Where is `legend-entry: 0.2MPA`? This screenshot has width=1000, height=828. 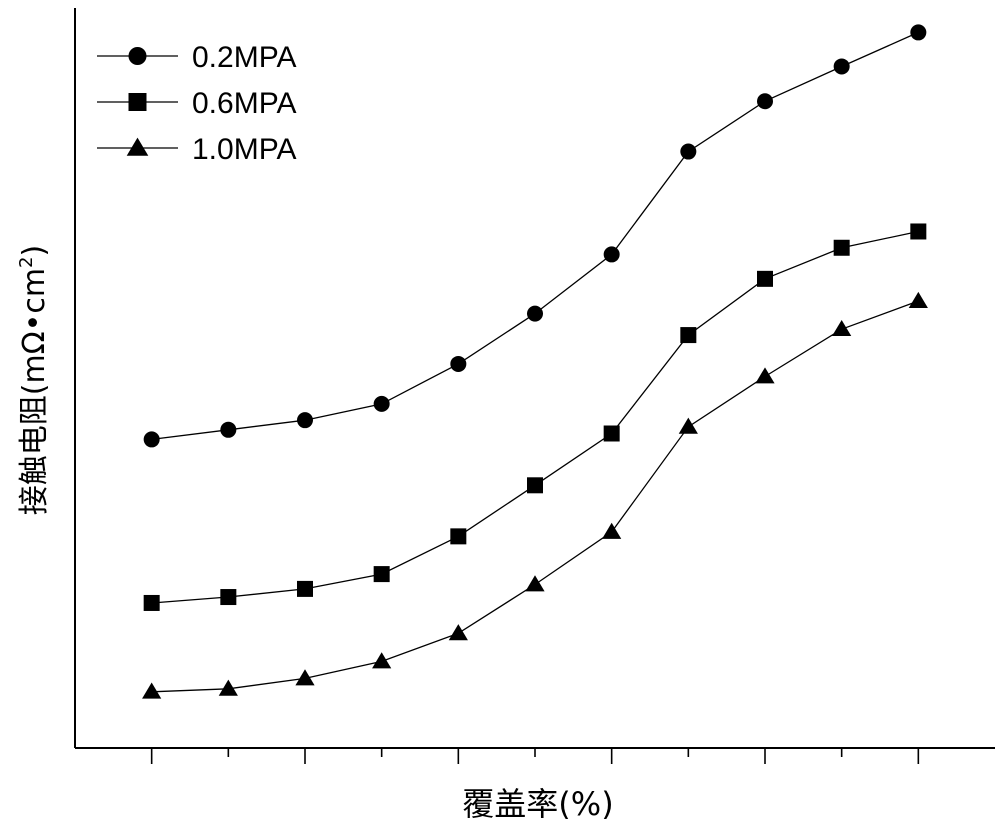
legend-entry: 0.2MPA is located at coordinates (197, 57).